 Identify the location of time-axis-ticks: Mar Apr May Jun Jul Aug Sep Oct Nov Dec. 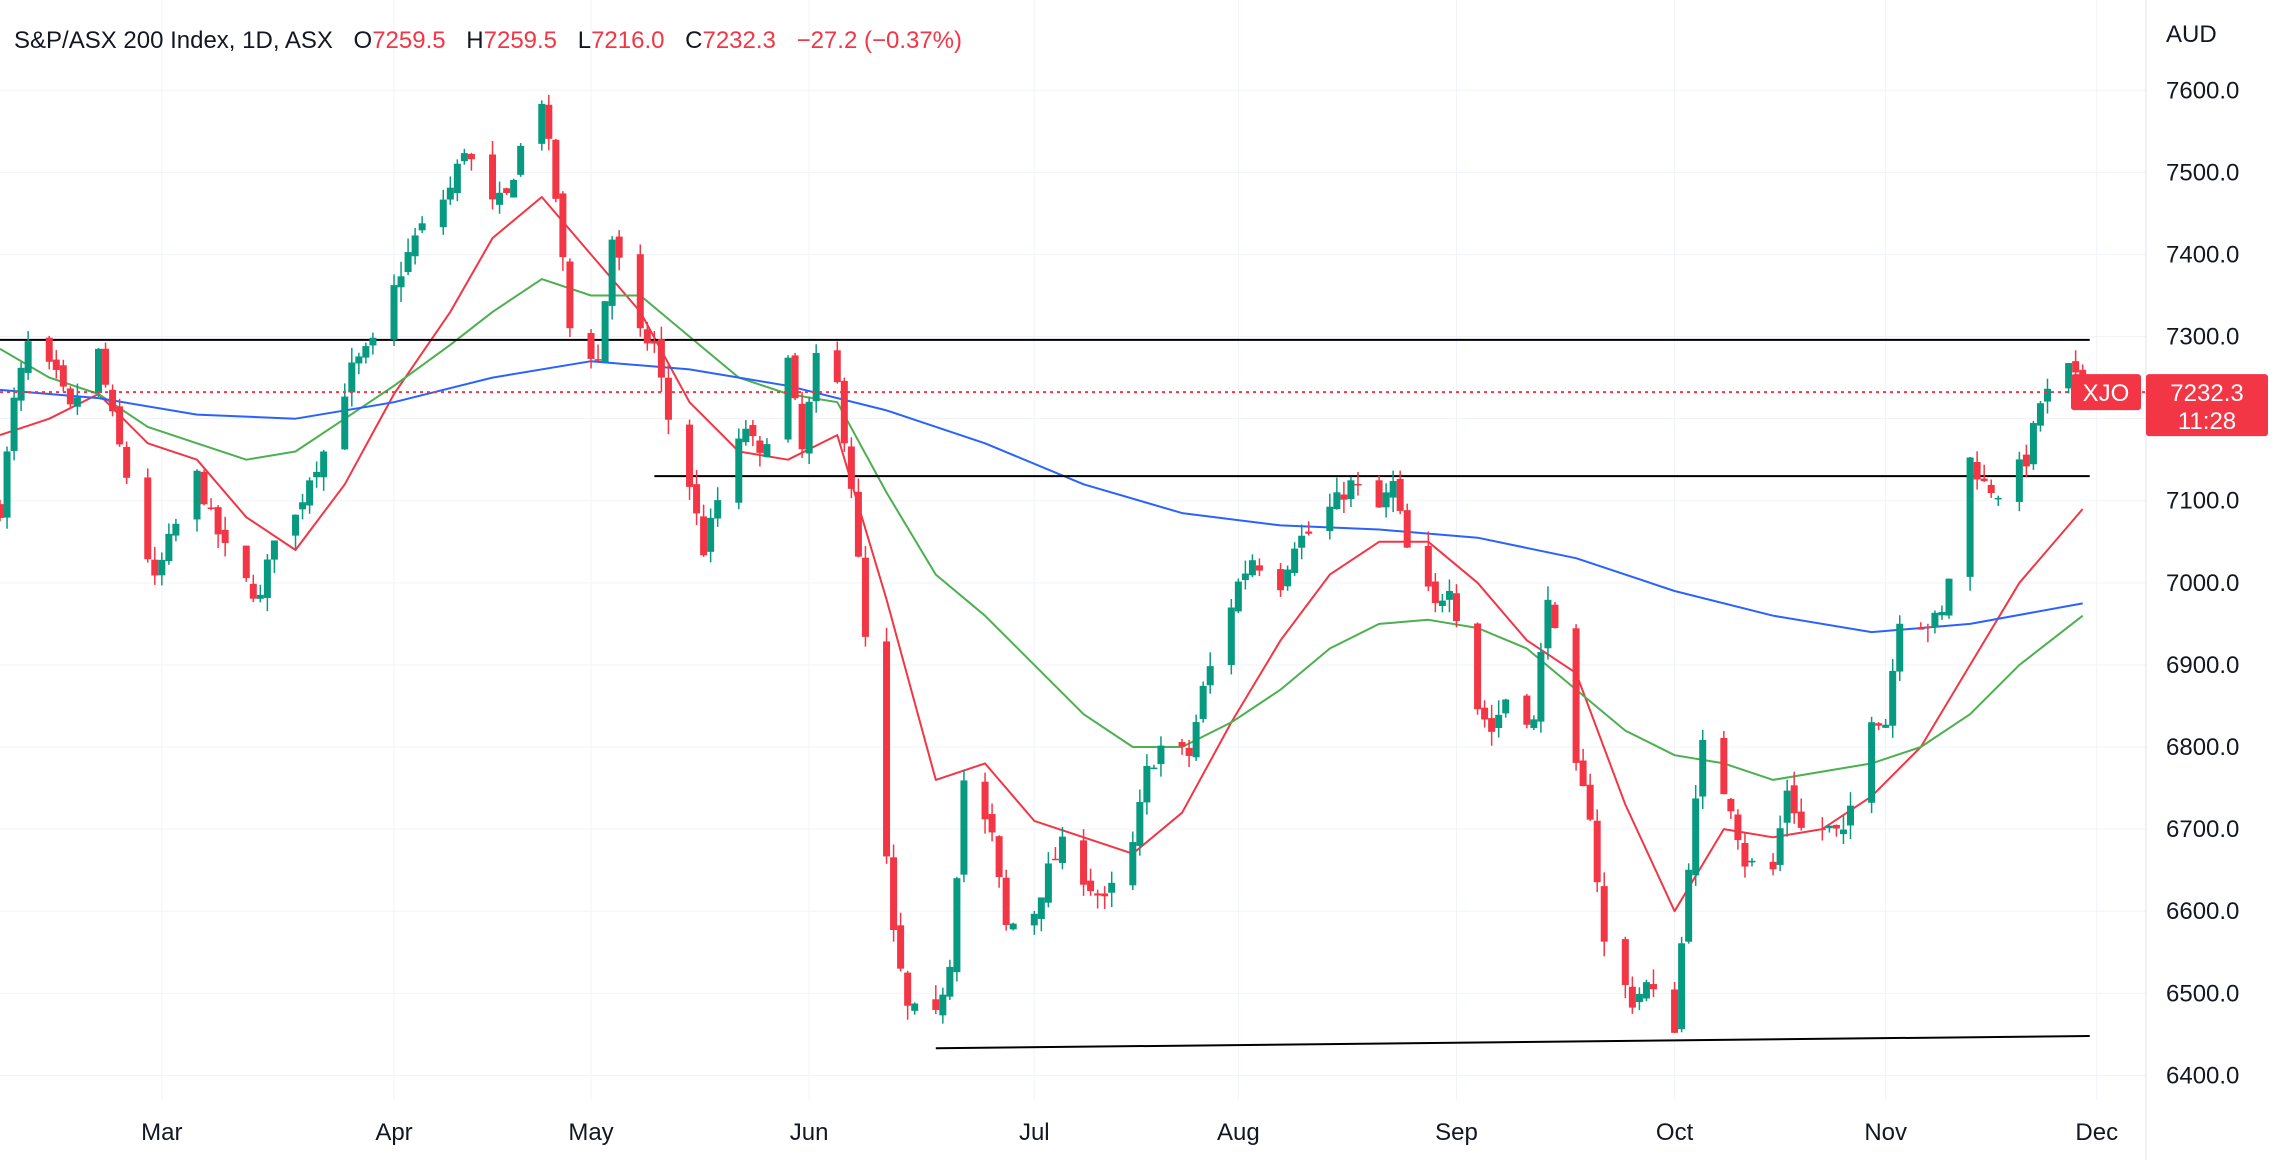
(1129, 1132).